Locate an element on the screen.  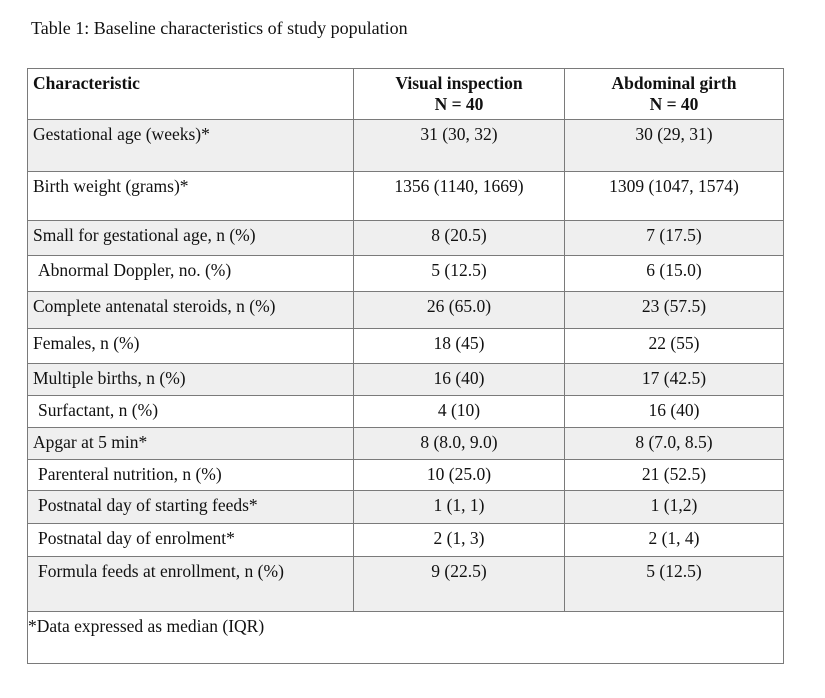
footnote-row: *Data expressed as median (IQR) is located at coordinates (405, 637).